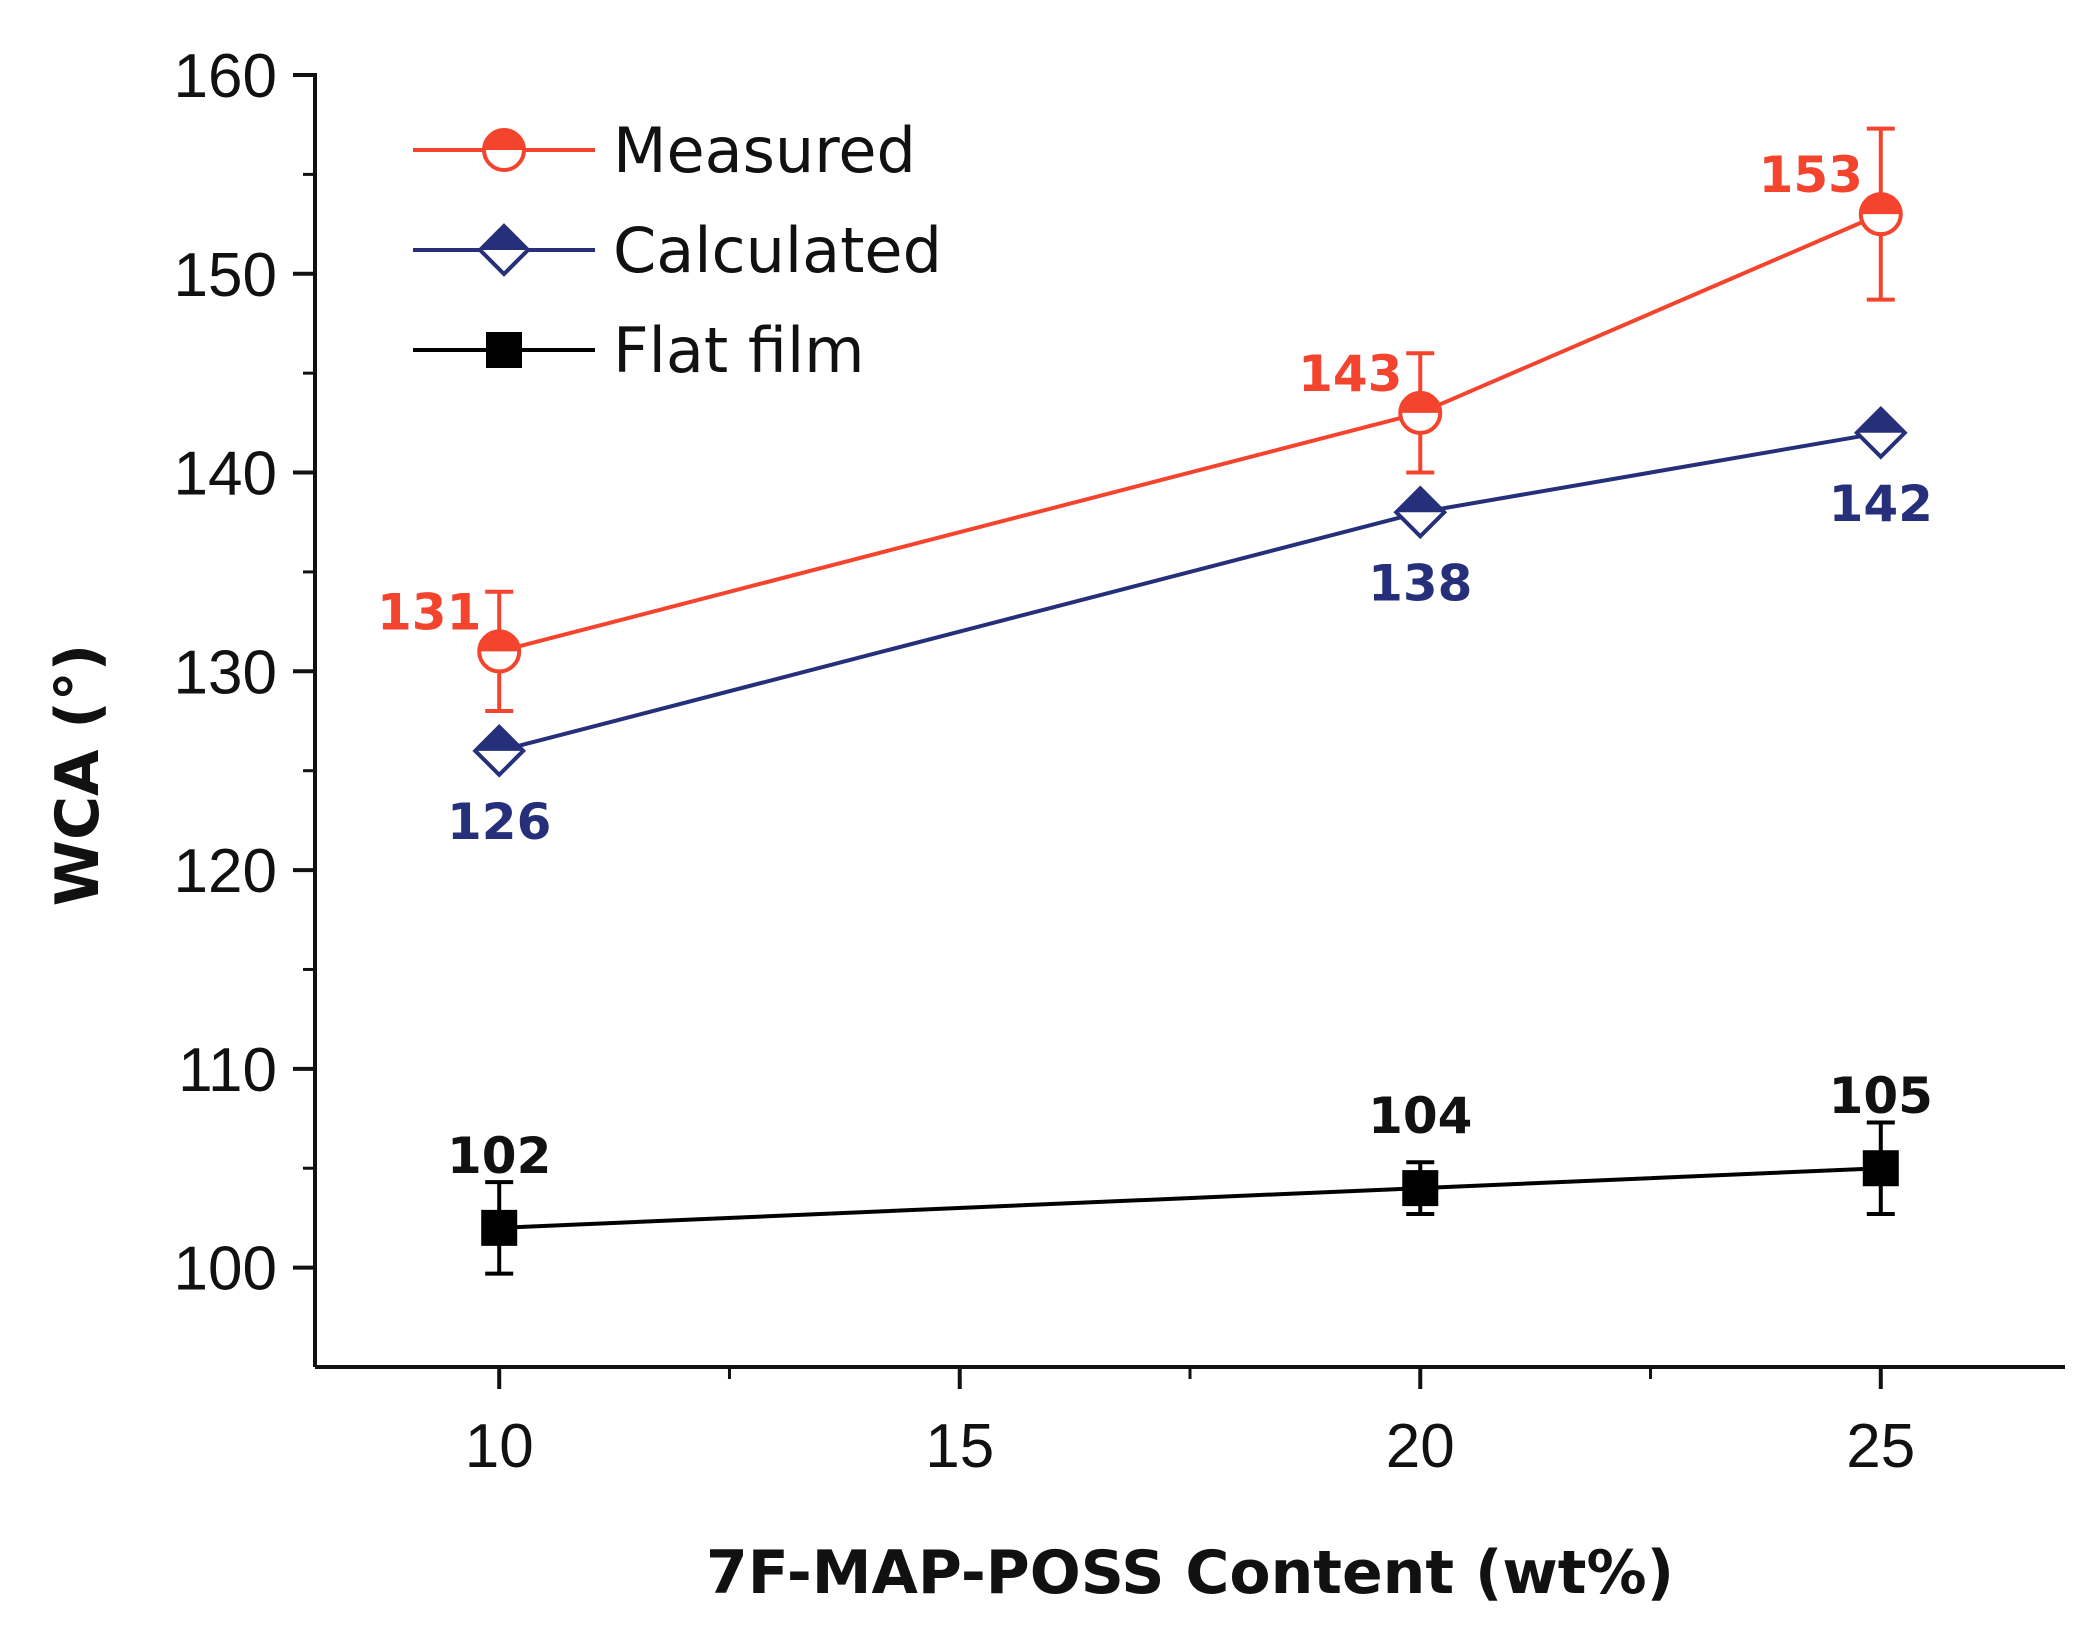 The width and height of the screenshot is (2090, 1647). What do you see at coordinates (777, 250) in the screenshot?
I see `legend-label-calculated: Calculated` at bounding box center [777, 250].